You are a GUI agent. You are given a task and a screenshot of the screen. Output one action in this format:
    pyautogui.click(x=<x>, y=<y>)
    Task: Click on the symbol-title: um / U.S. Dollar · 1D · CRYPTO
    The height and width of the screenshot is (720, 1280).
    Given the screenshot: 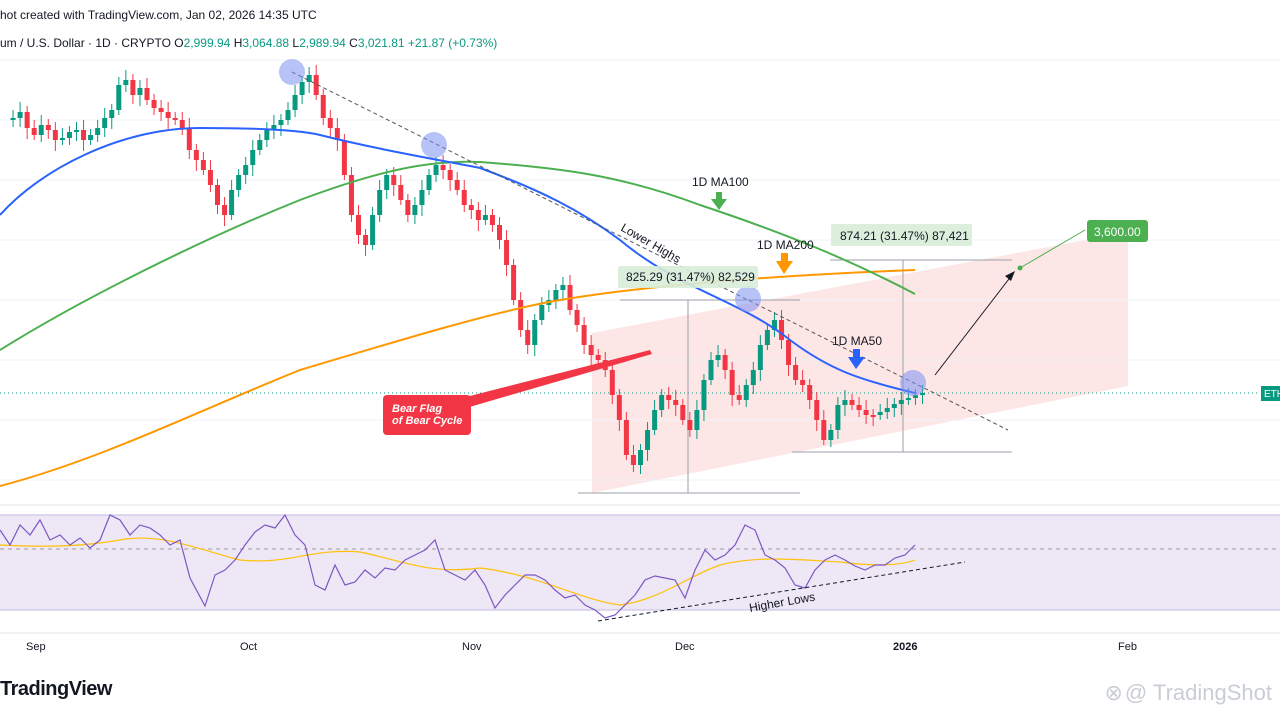 What is the action you would take?
    pyautogui.click(x=85, y=43)
    